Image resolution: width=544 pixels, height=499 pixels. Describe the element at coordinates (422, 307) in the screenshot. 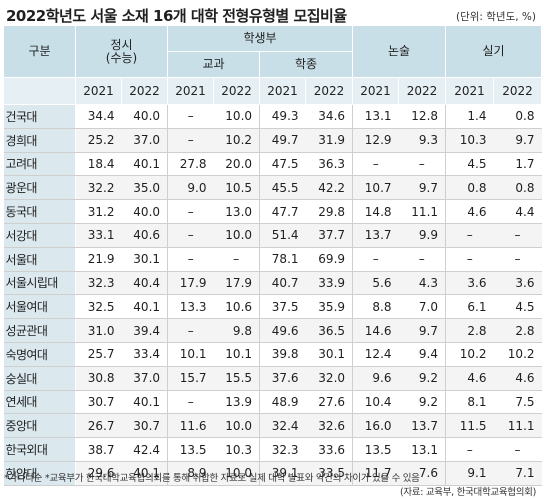

I see `table-cell: 7.0` at that location.